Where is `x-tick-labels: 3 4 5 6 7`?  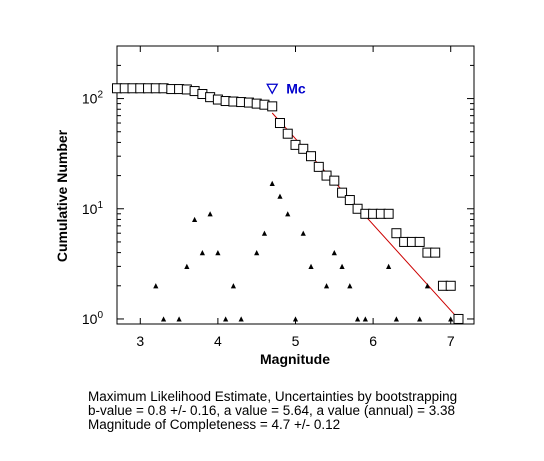 x-tick-labels: 3 4 5 6 7 is located at coordinates (295, 341).